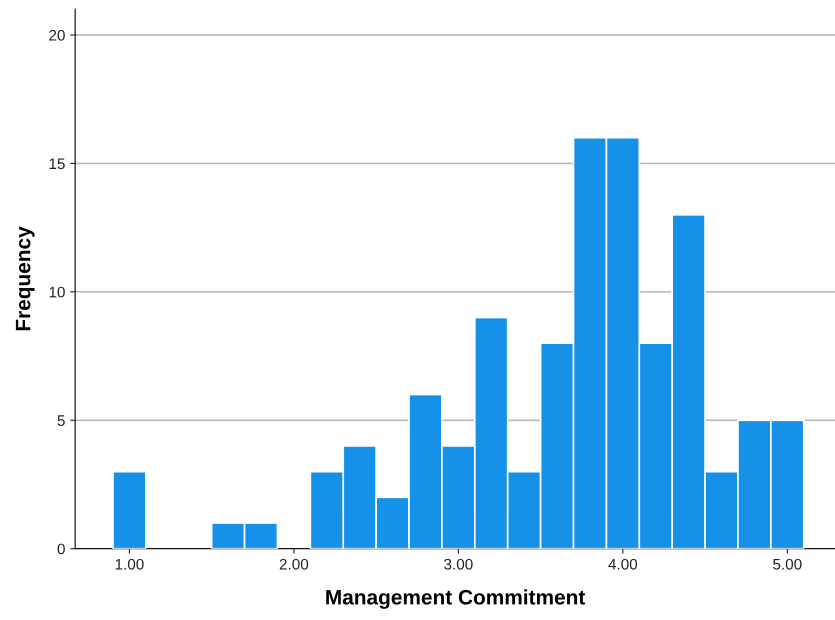 The height and width of the screenshot is (620, 835). I want to click on y-tick-label: 10, so click(57, 292).